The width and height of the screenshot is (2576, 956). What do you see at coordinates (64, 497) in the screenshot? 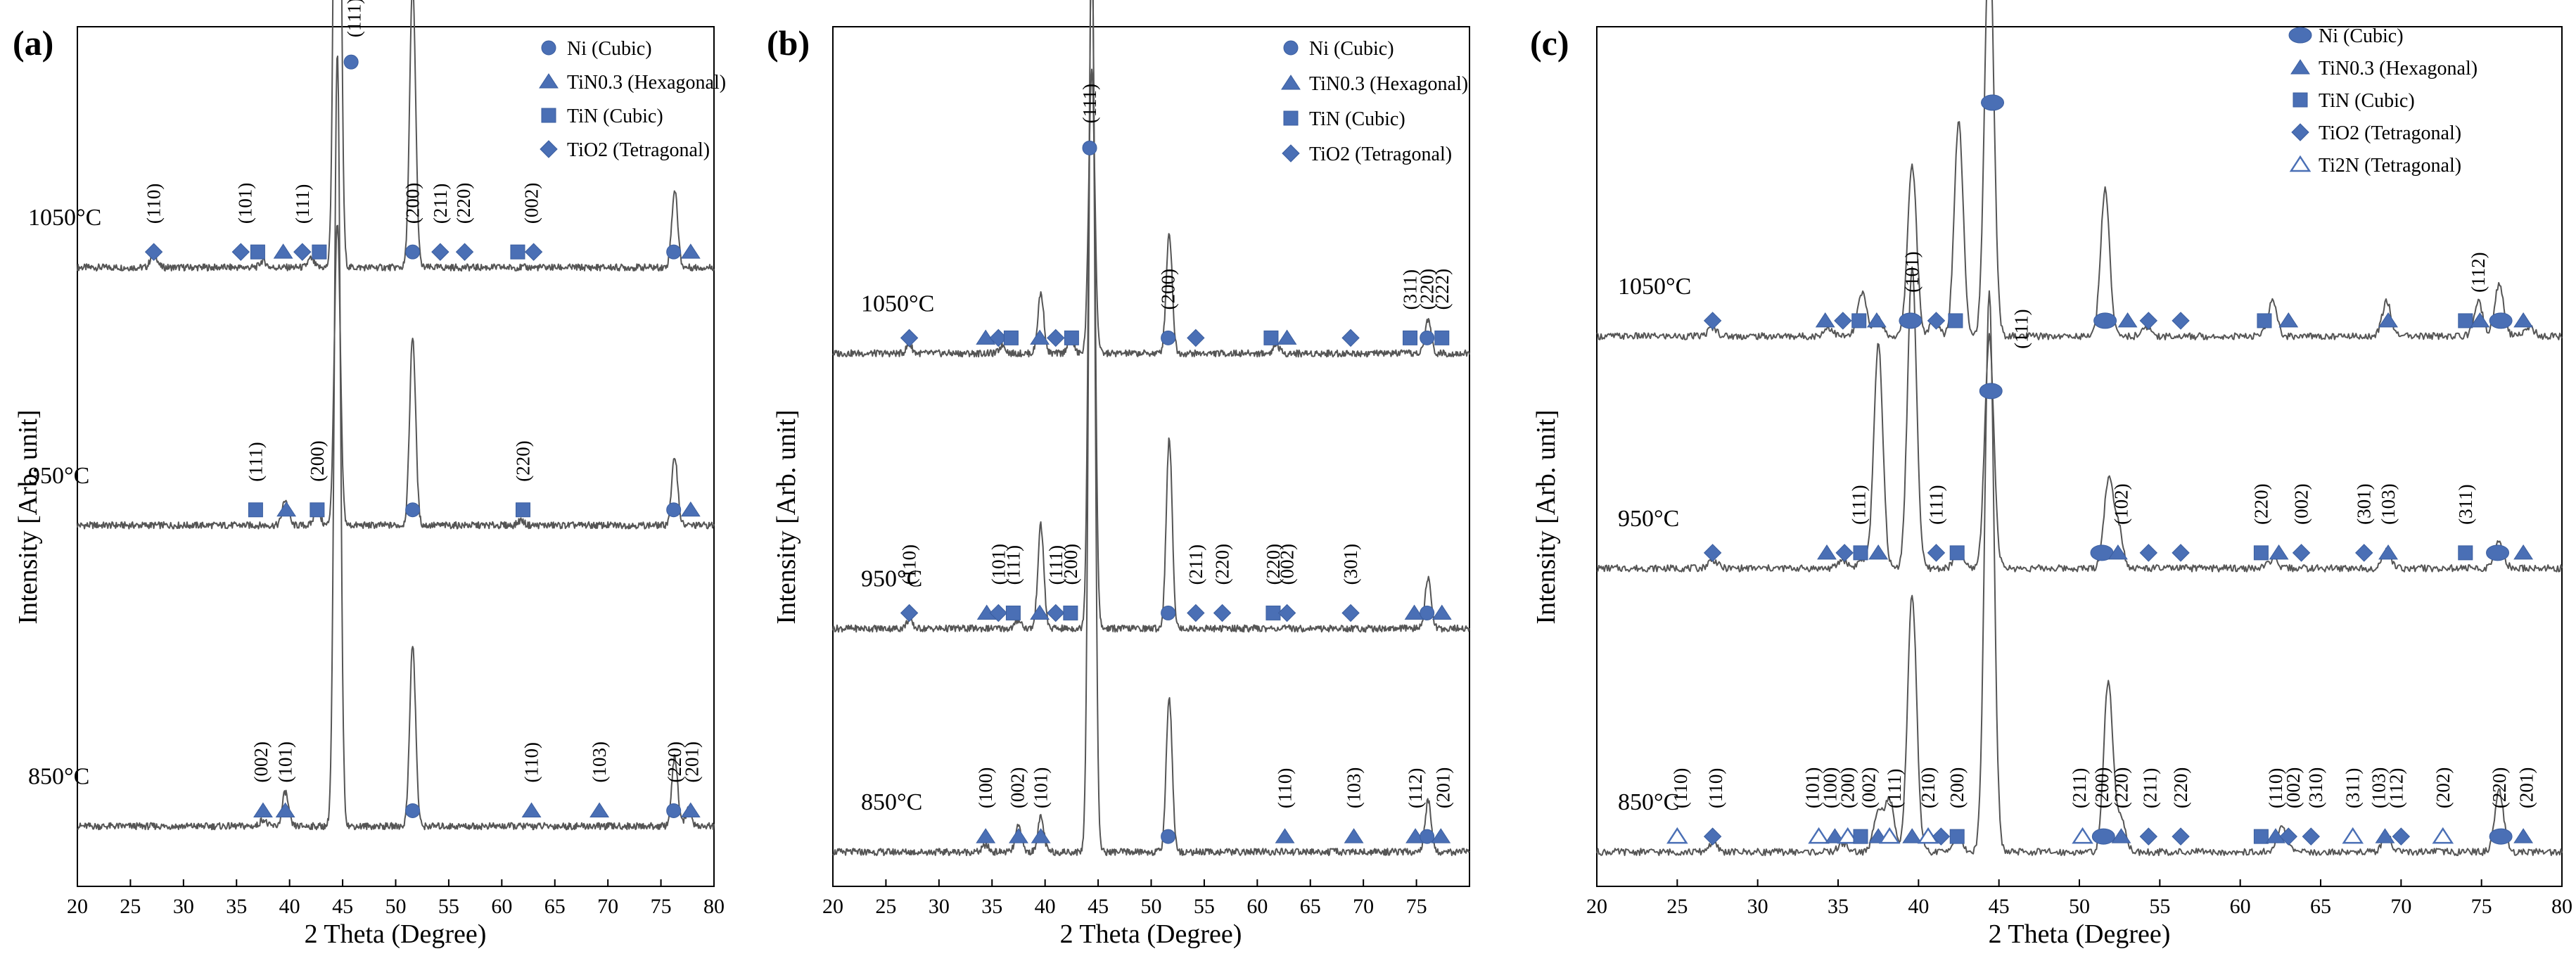
I see `panel-a-temperatures: 1050°C 950°C 850°C` at bounding box center [64, 497].